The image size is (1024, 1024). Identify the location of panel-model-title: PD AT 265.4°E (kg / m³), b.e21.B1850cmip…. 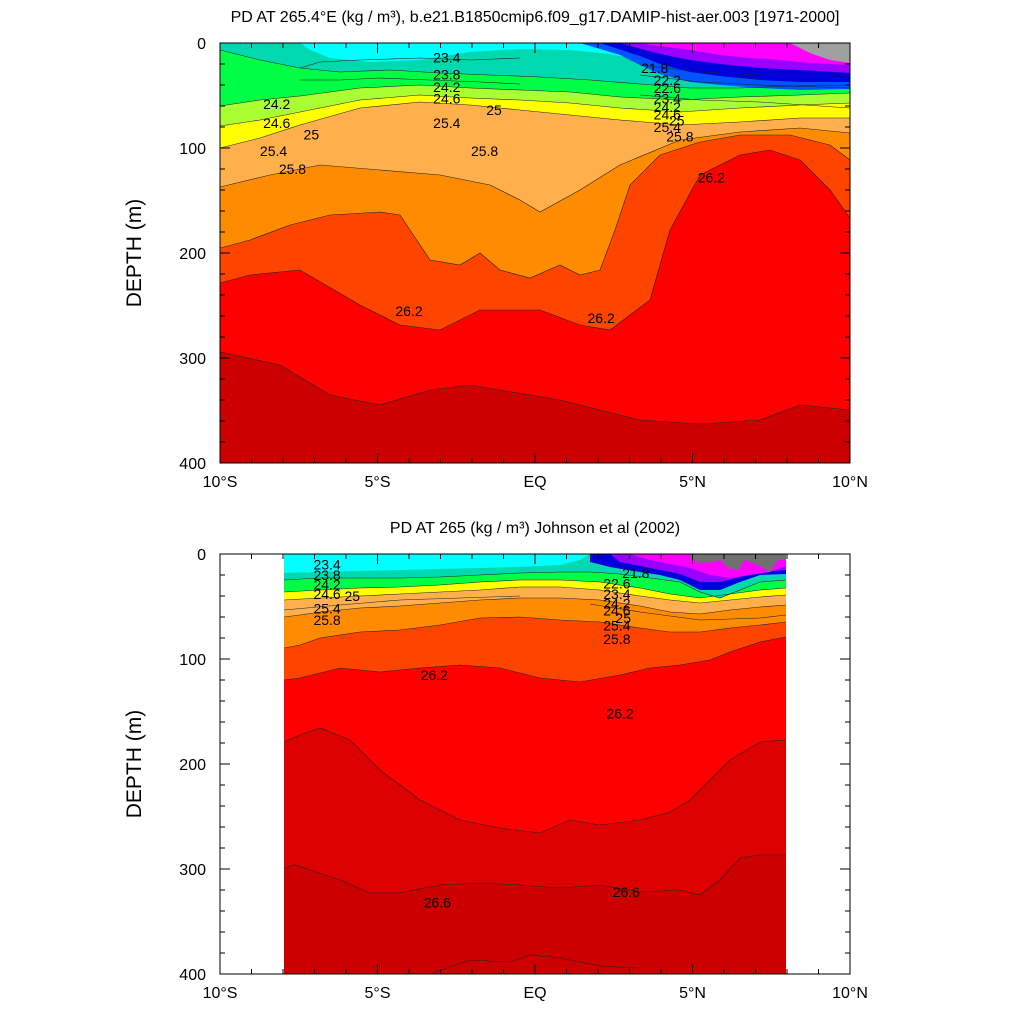
(535, 17).